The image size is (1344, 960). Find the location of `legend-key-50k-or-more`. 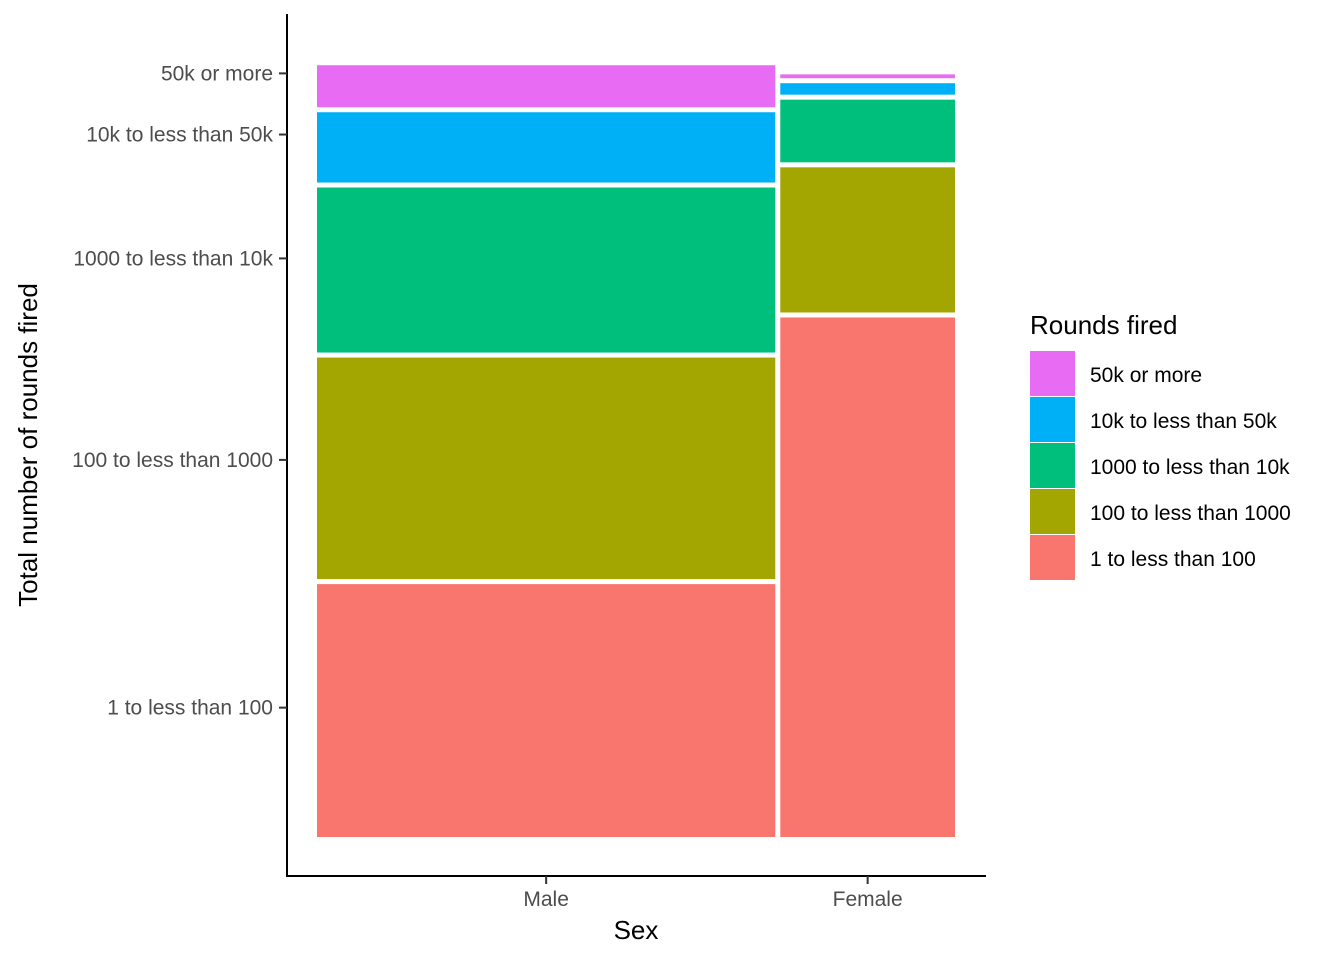

legend-key-50k-or-more is located at coordinates (1052, 373).